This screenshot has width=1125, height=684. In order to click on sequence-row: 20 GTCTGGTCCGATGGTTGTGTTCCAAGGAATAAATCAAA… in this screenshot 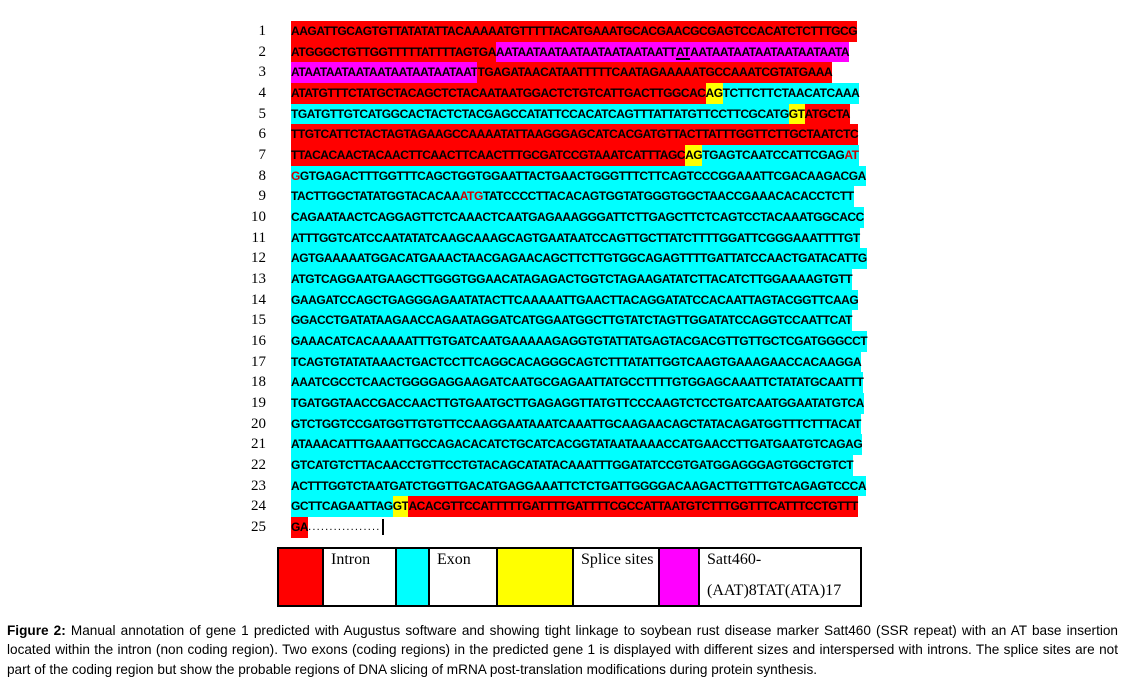, I will do `click(555, 424)`.